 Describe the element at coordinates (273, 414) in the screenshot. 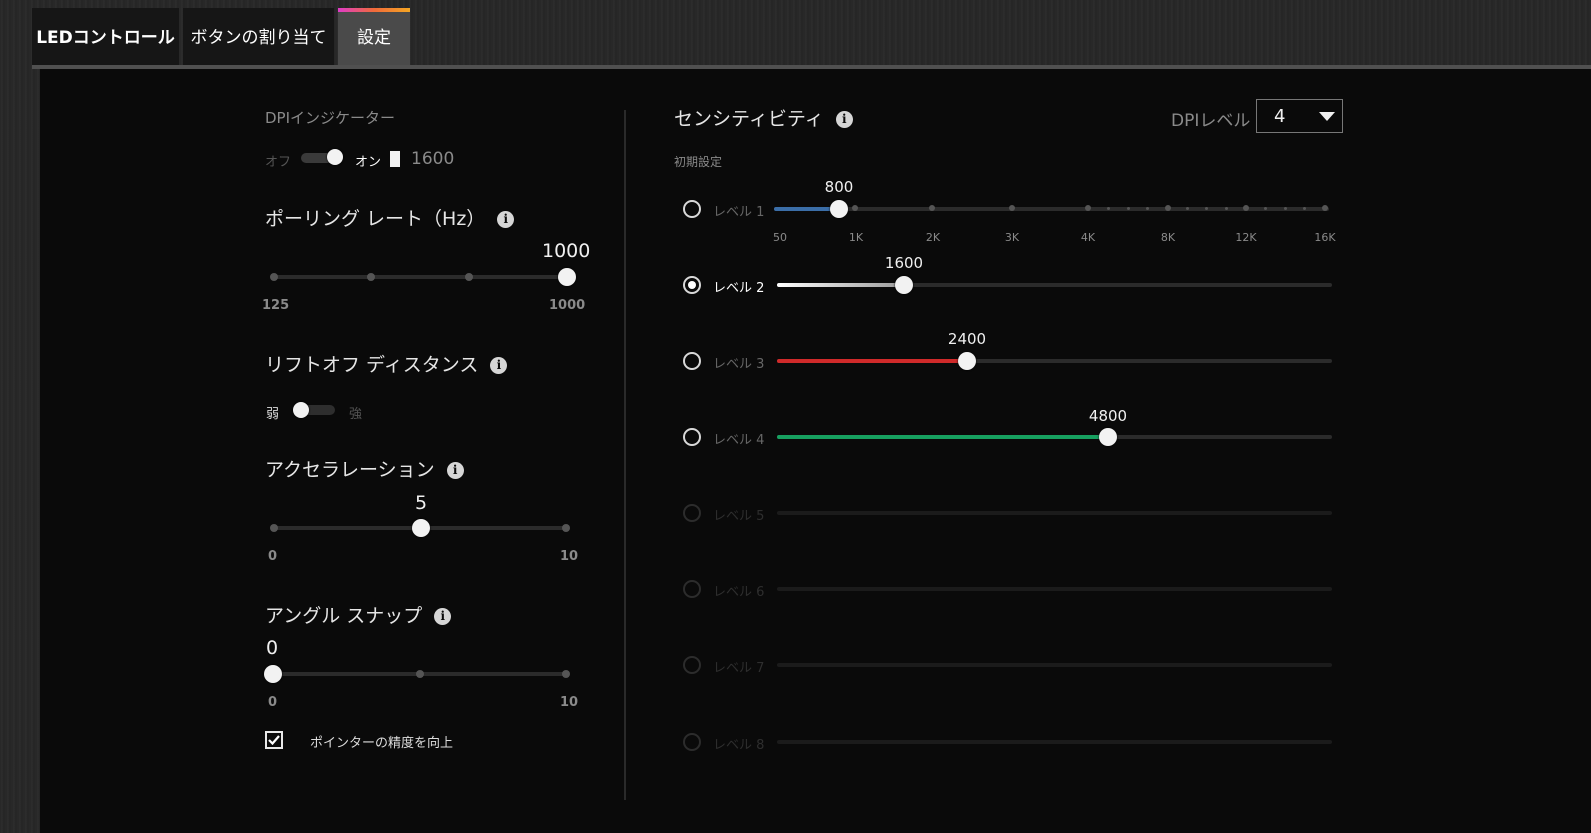

I see `liftoff-low-label: 弱` at that location.